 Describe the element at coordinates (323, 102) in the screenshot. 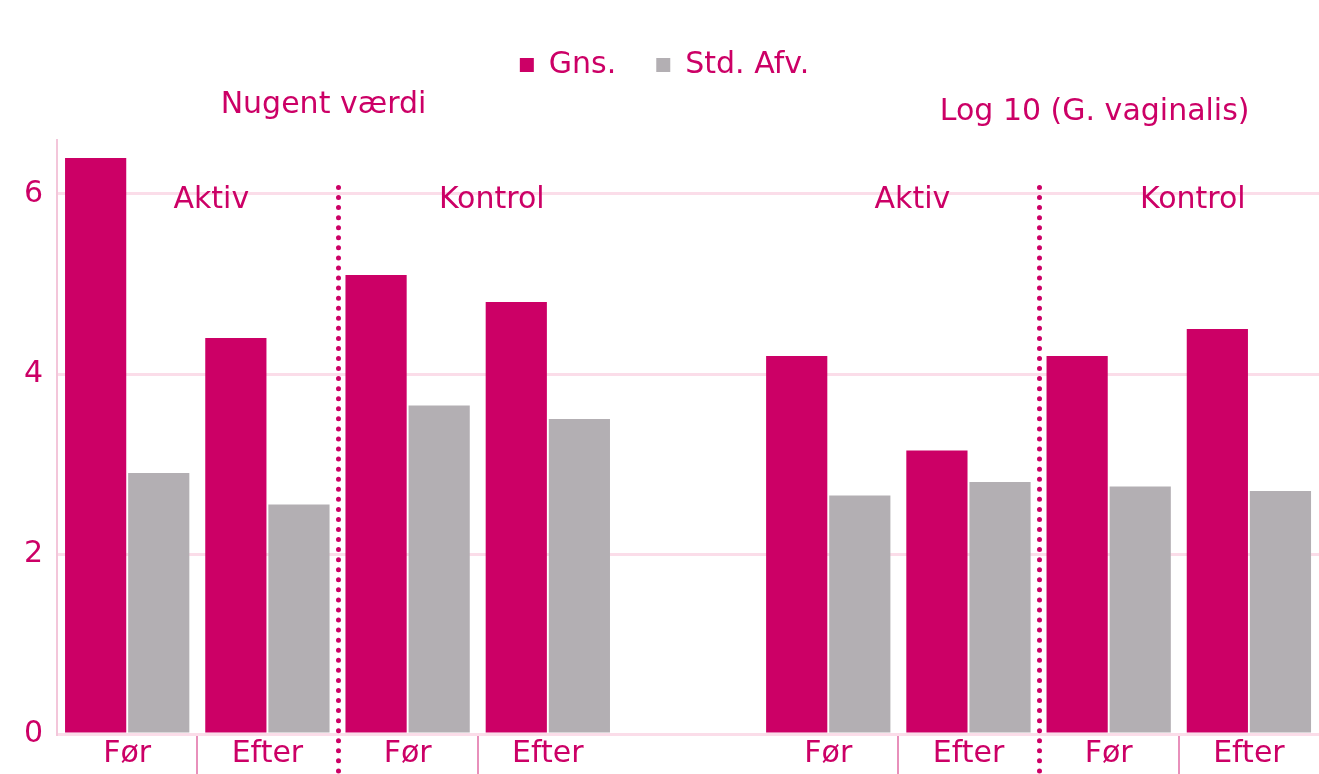

I see `text: Nugent værdi` at that location.